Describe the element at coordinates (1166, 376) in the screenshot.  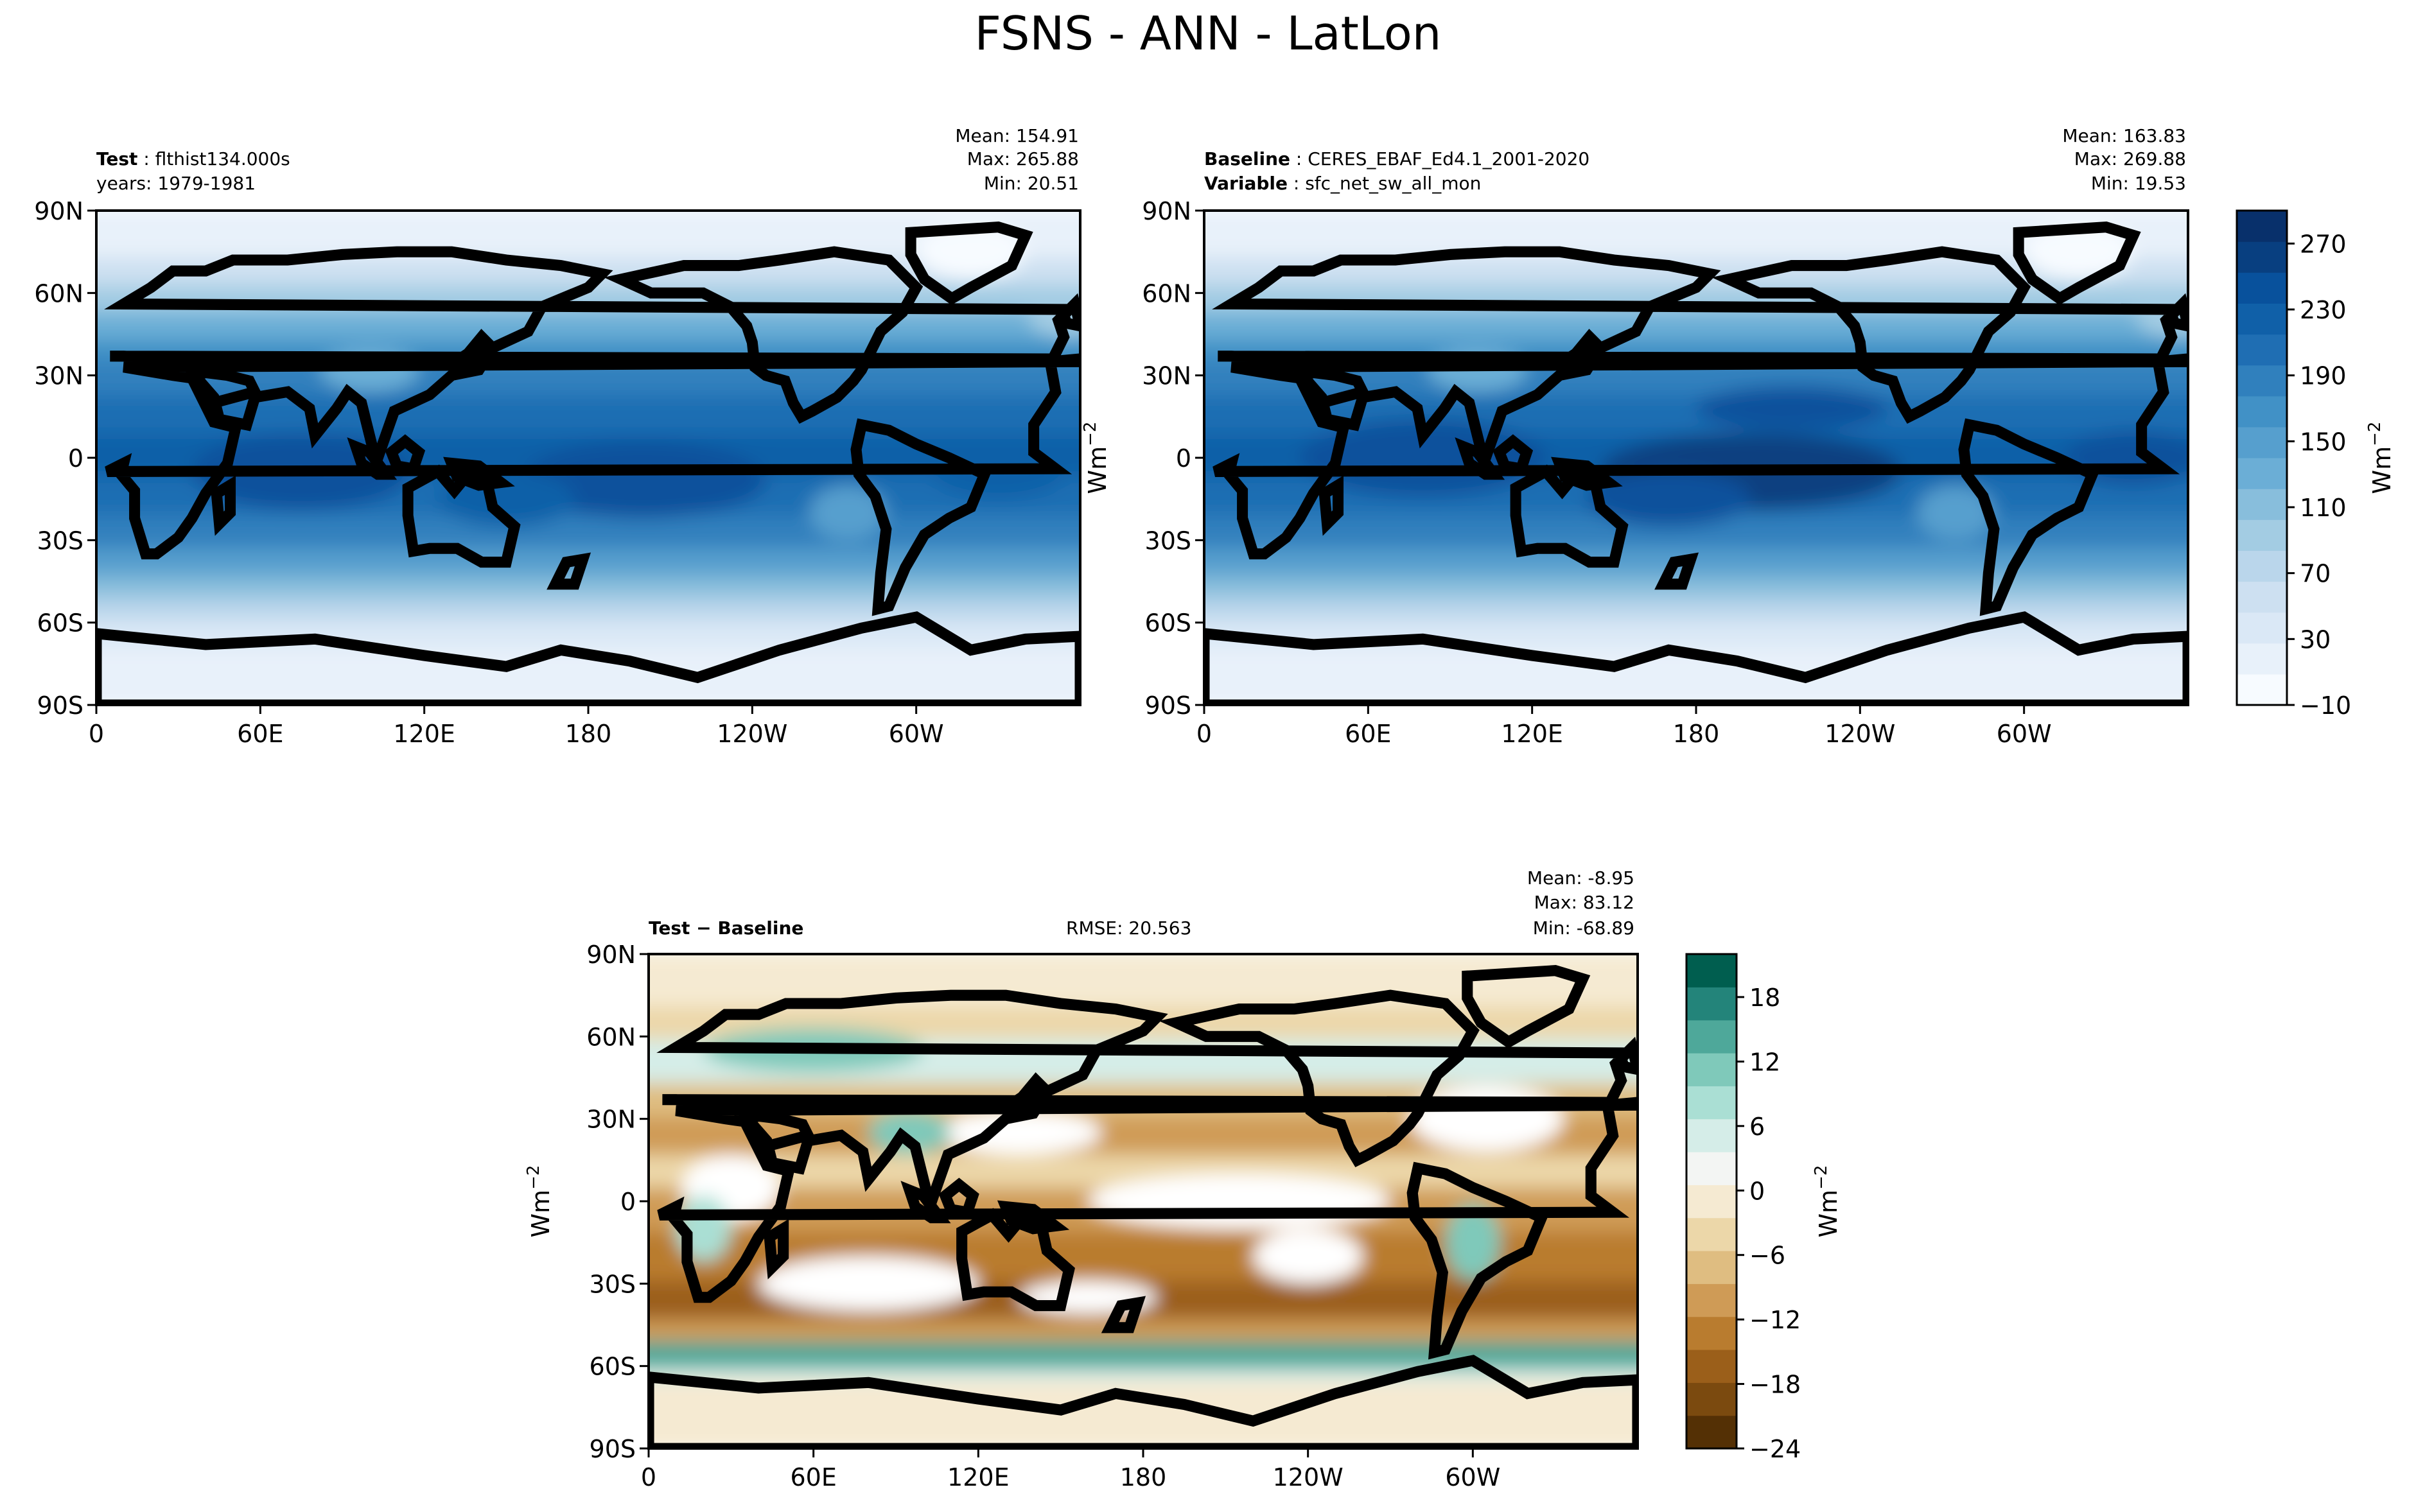
I see `baseline-ytick-label-2: 30N` at that location.